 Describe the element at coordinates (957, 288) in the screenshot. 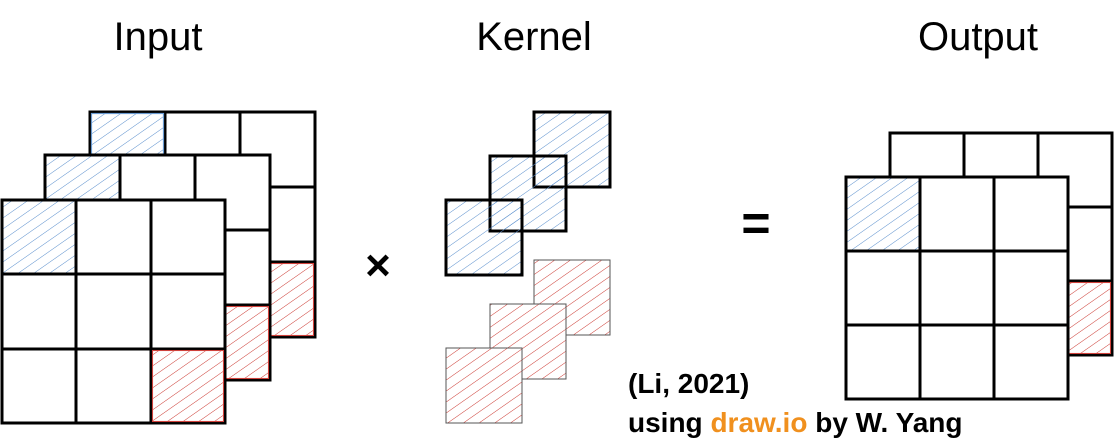

I see `output-layer-front` at that location.